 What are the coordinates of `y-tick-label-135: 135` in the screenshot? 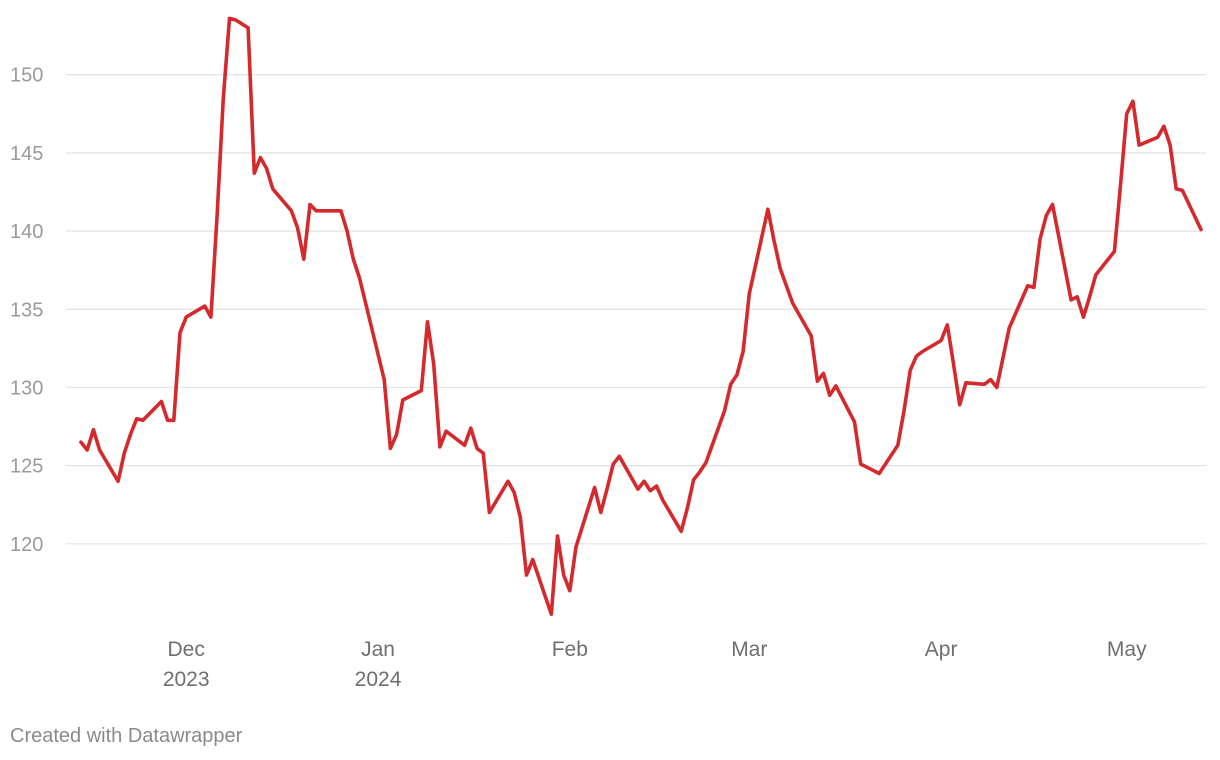 It's located at (26, 310).